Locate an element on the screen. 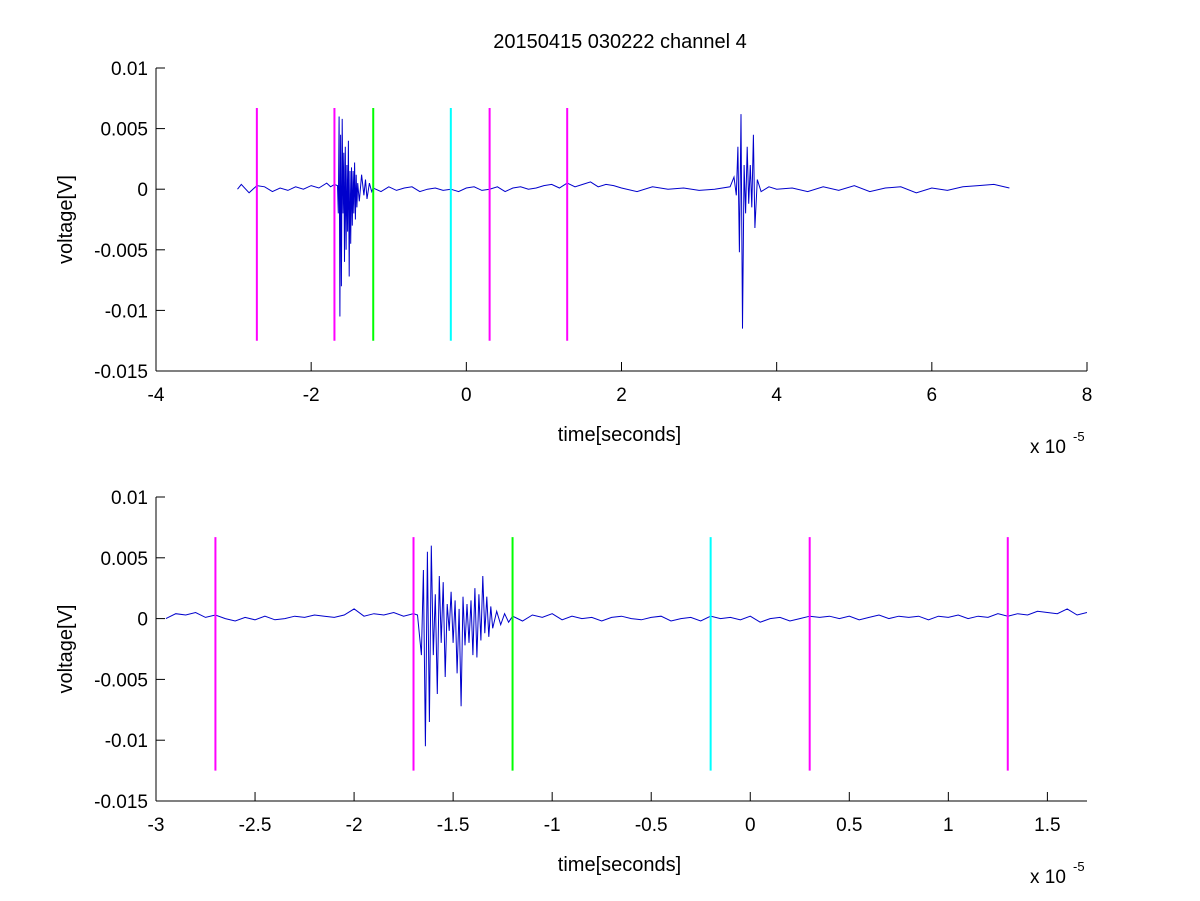 The width and height of the screenshot is (1200, 901). x-tick-label: -1.5 is located at coordinates (453, 825).